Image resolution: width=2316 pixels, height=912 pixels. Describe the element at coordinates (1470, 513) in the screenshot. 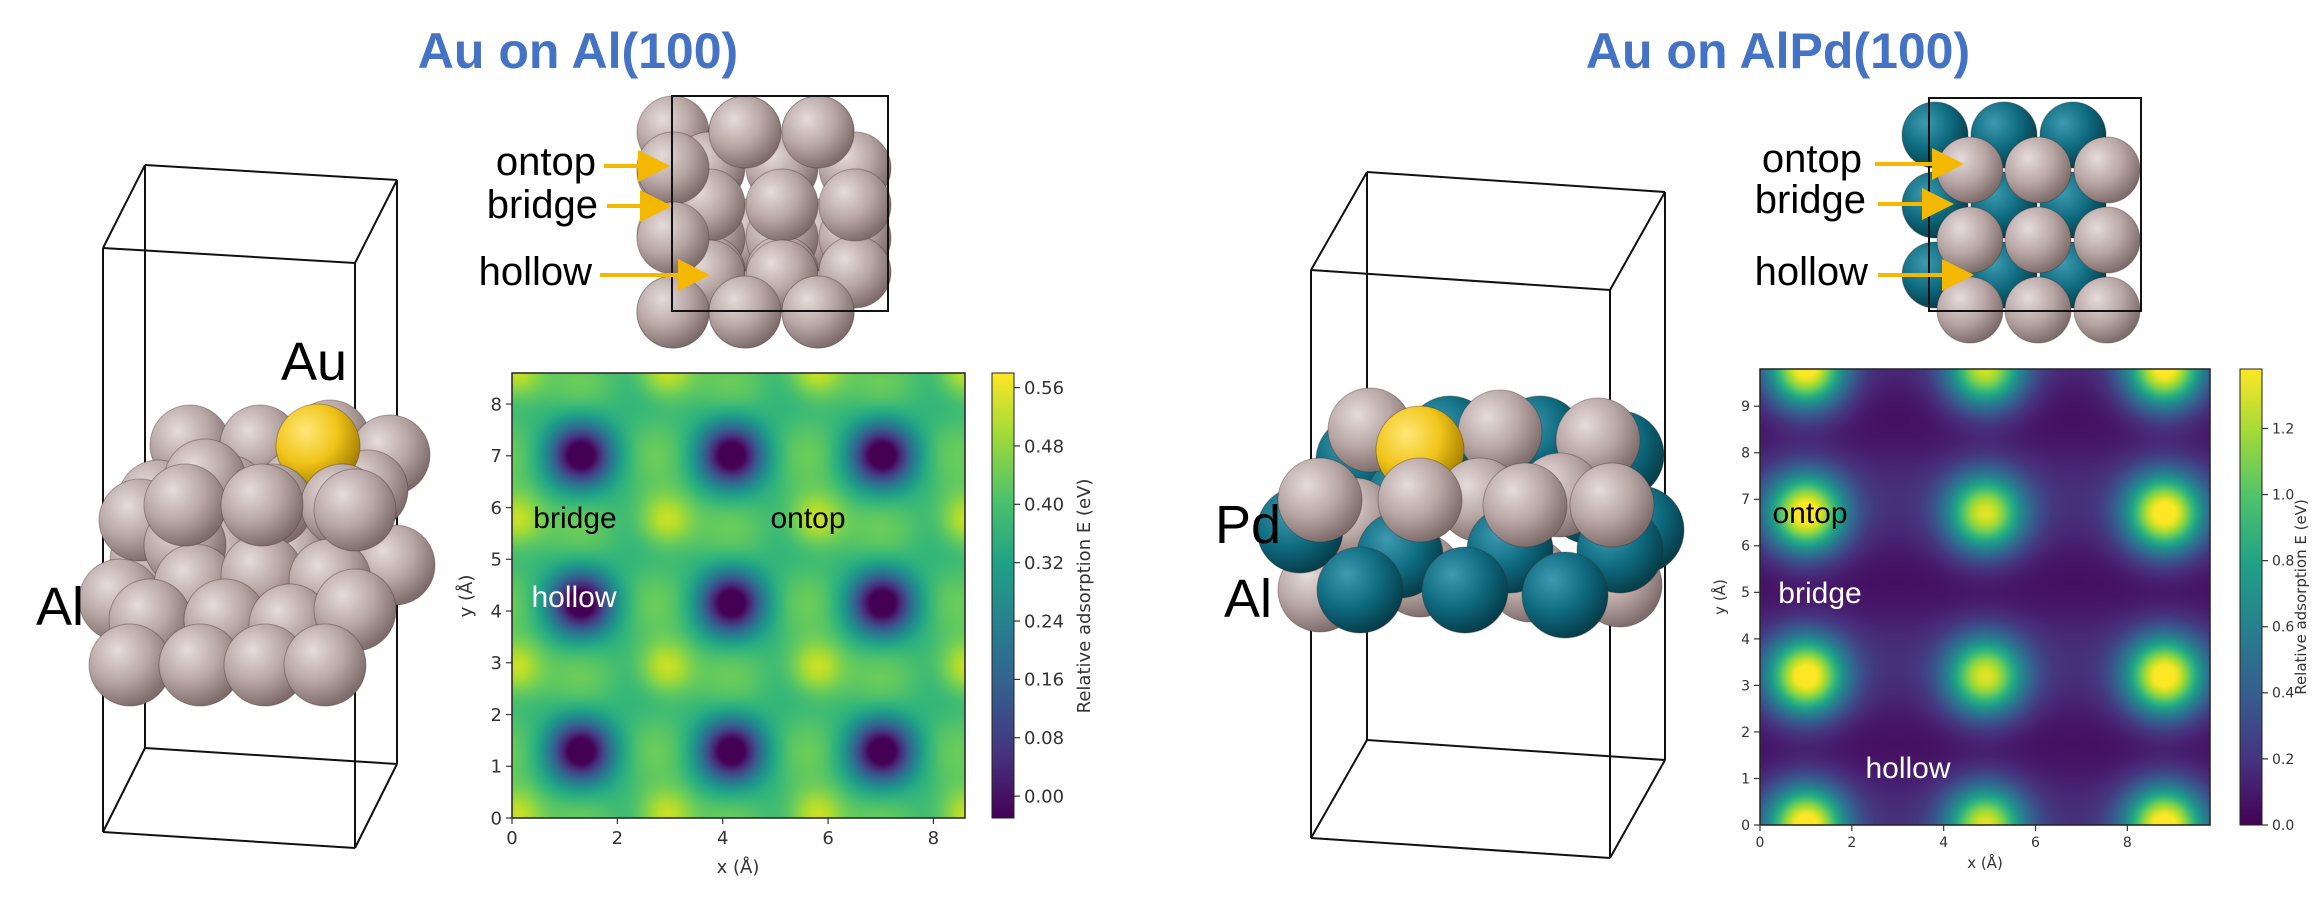

I see `atoms-alpd-slab` at that location.